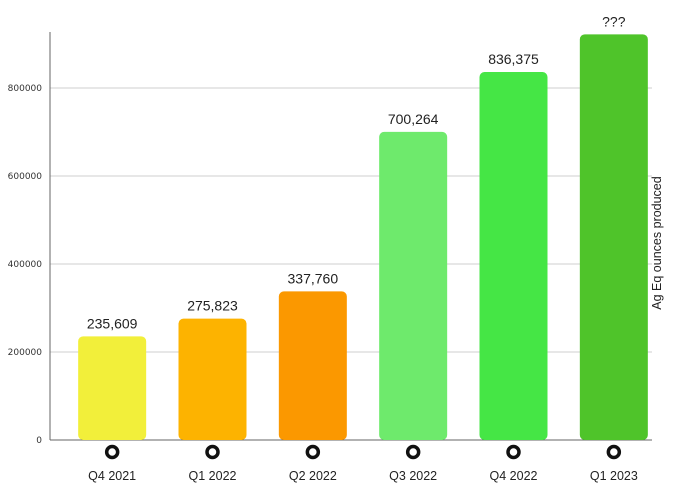 The height and width of the screenshot is (504, 680). What do you see at coordinates (513, 256) in the screenshot?
I see `bar-q4-2022` at bounding box center [513, 256].